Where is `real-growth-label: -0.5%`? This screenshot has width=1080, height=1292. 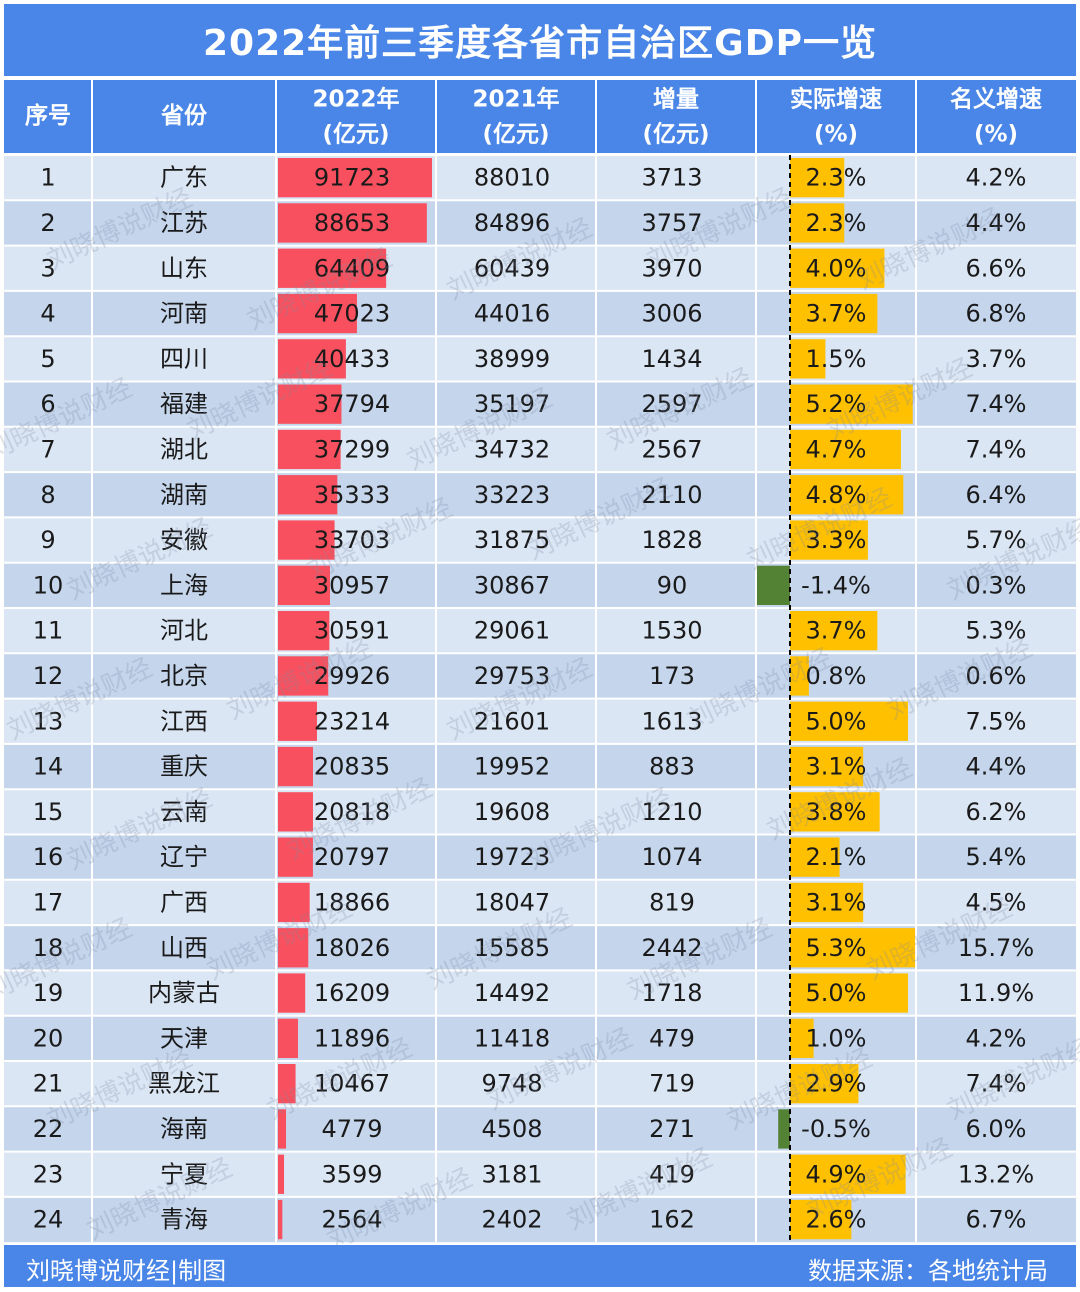 real-growth-label: -0.5% is located at coordinates (836, 1129).